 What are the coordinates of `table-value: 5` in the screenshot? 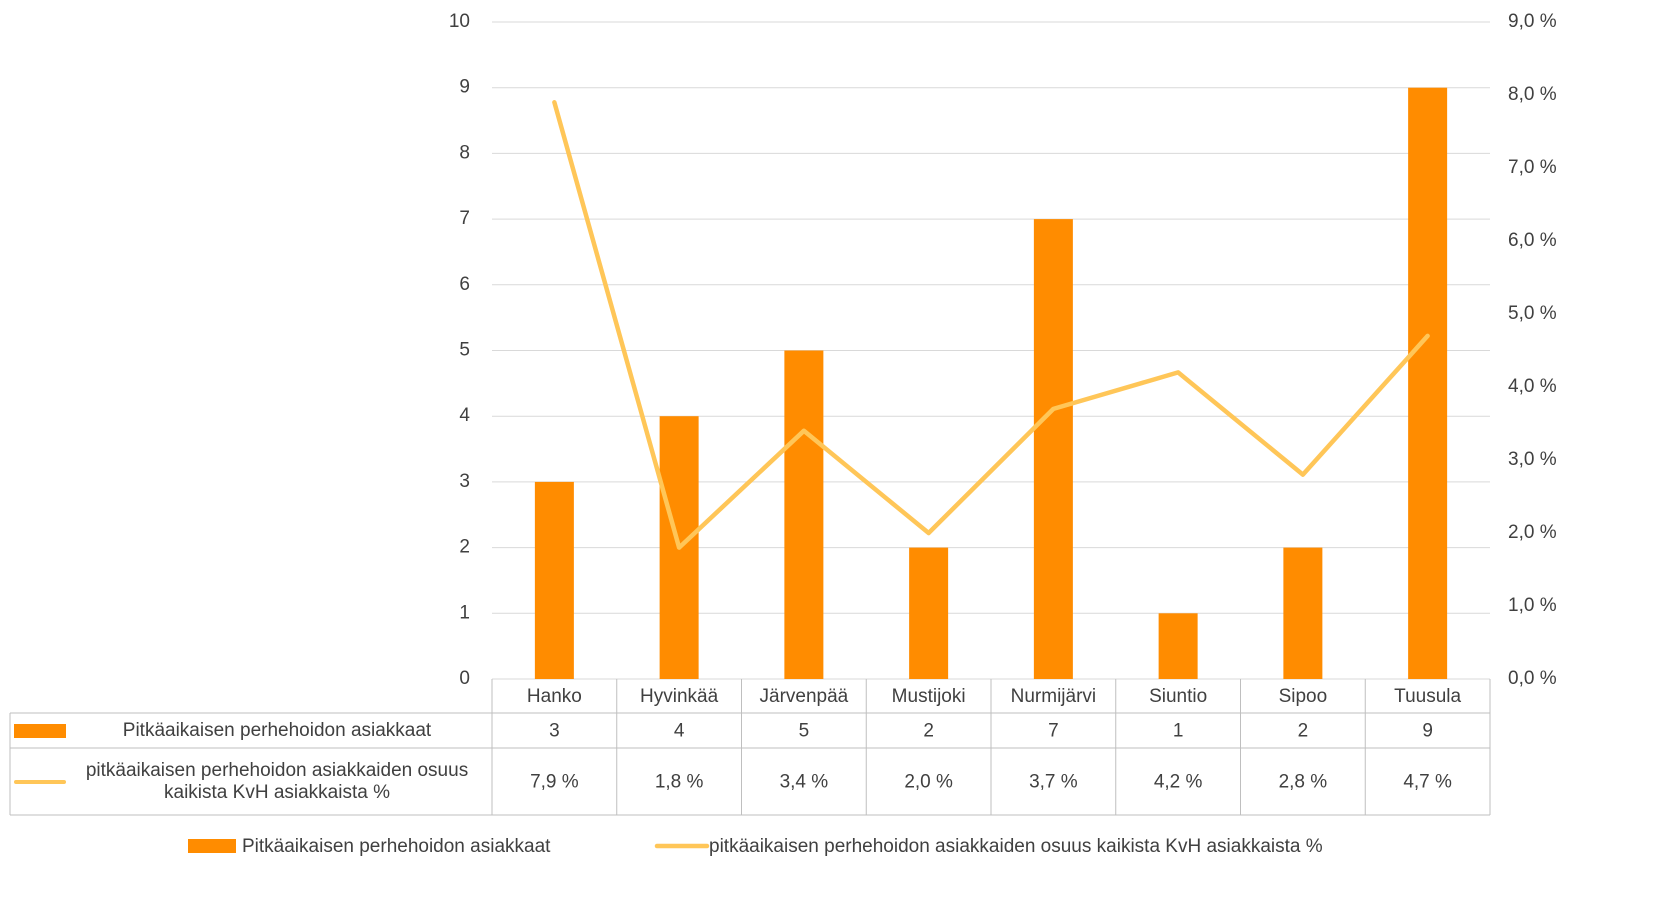 It's located at (804, 731).